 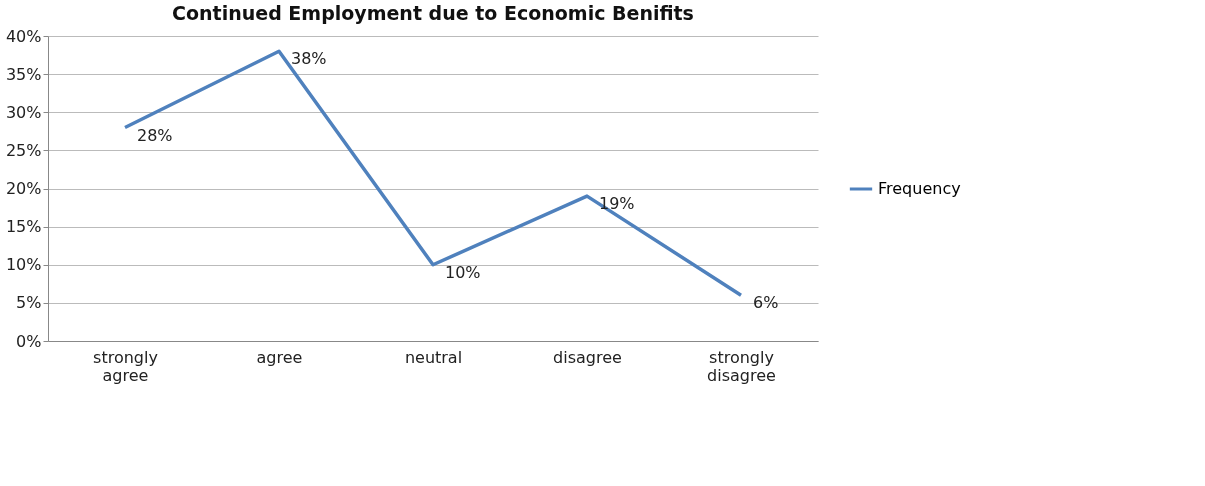 I want to click on x-tick-label: disagree, so click(x=587, y=357).